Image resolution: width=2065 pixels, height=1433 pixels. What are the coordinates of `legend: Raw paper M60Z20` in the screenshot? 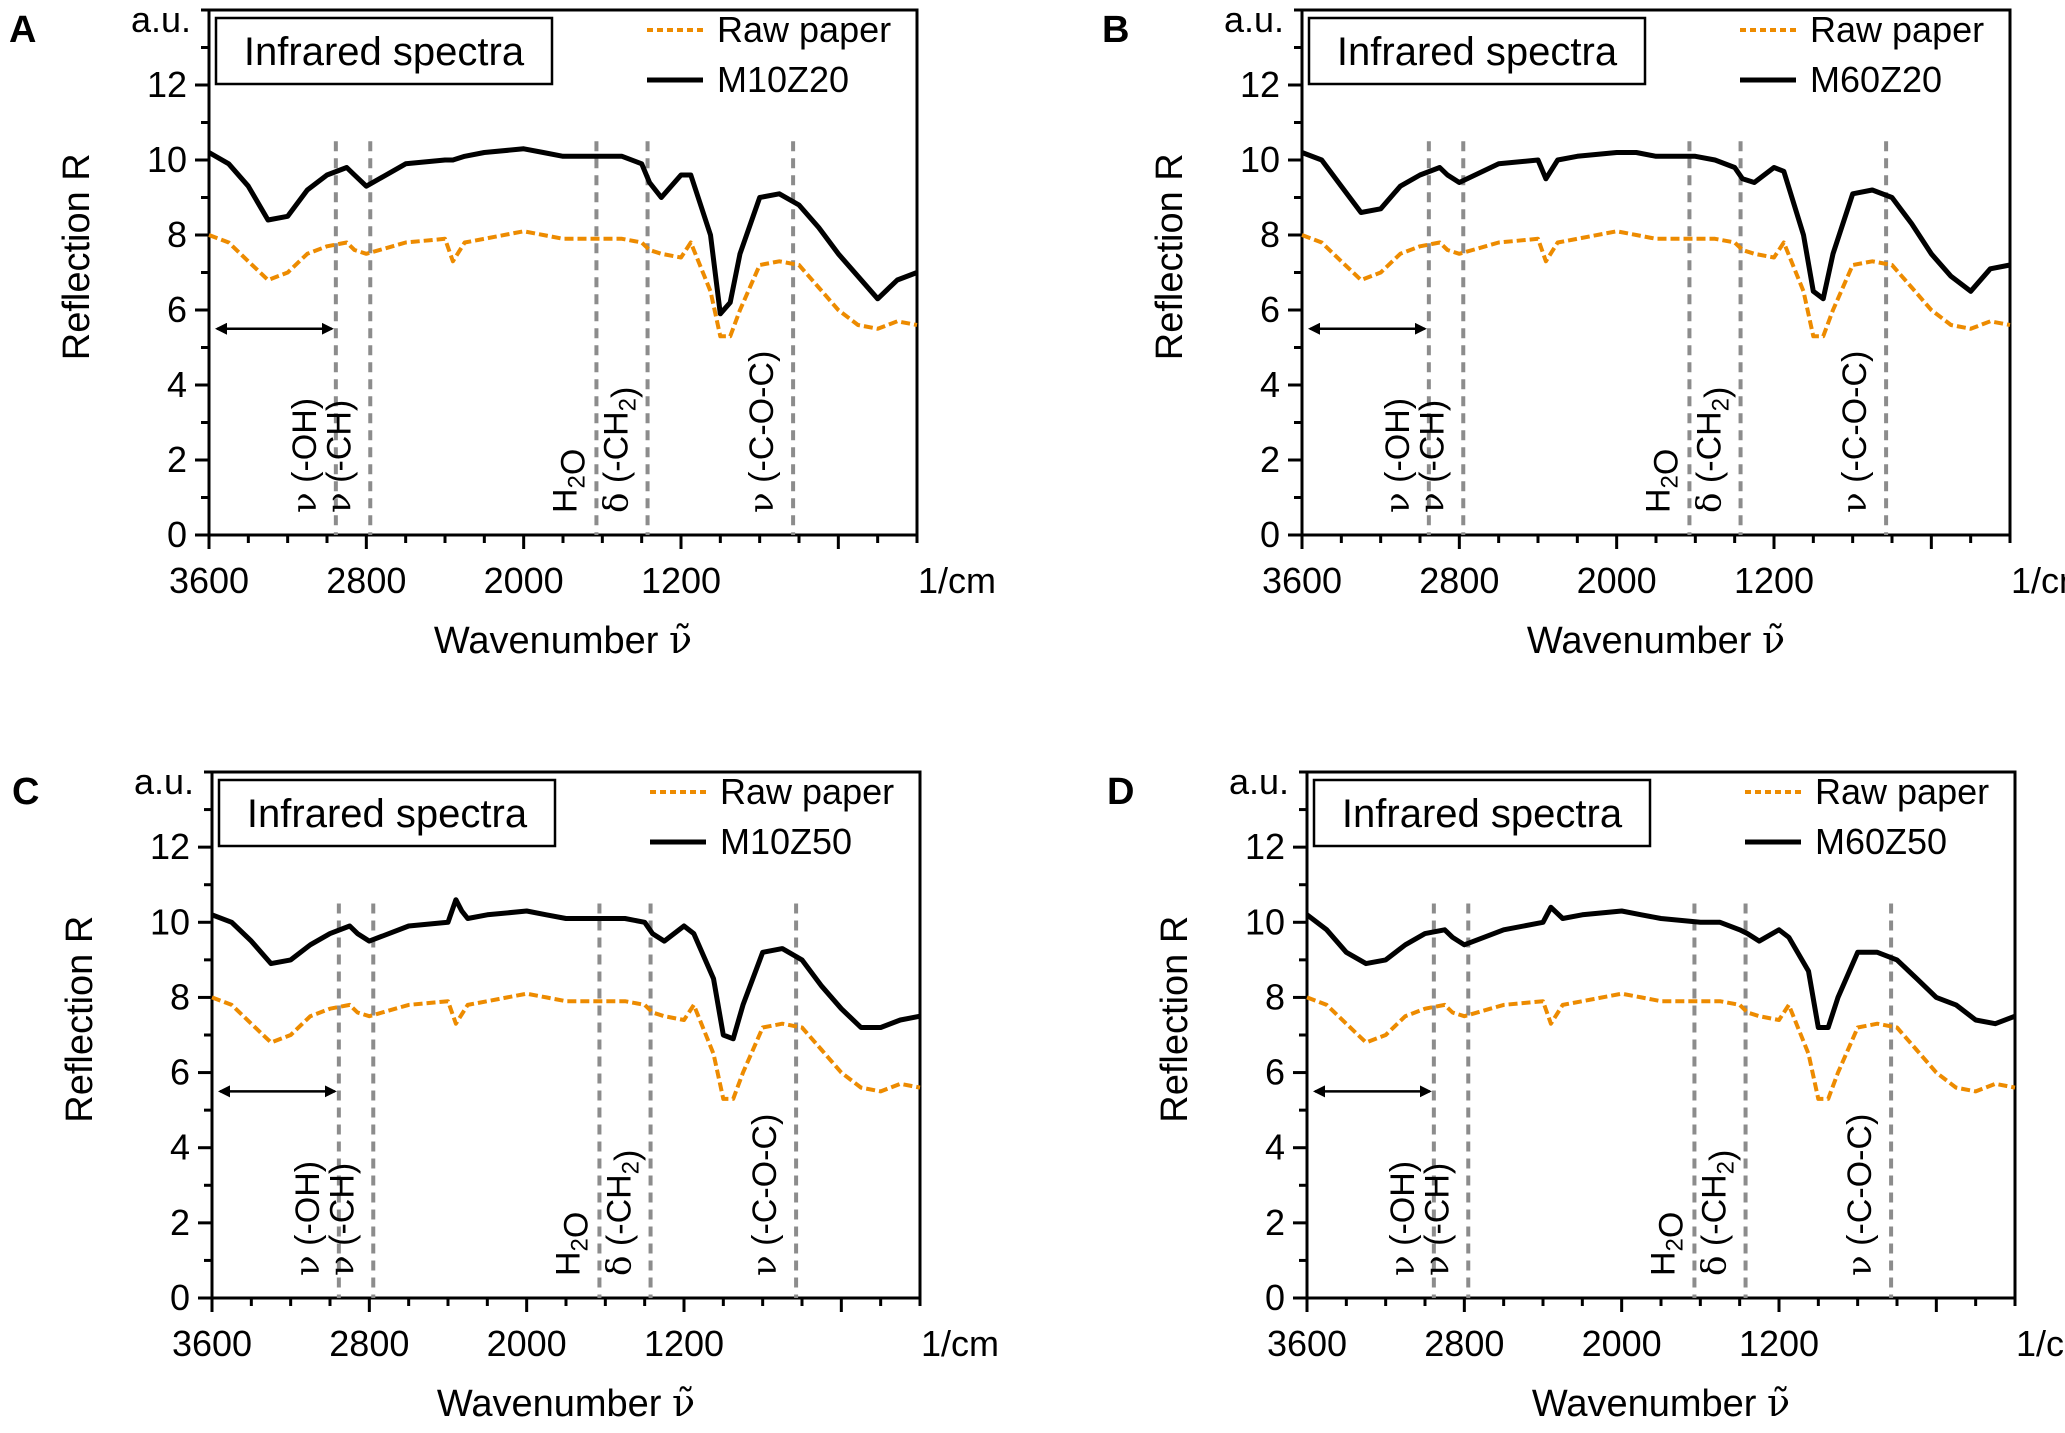 It's located at (1862, 54).